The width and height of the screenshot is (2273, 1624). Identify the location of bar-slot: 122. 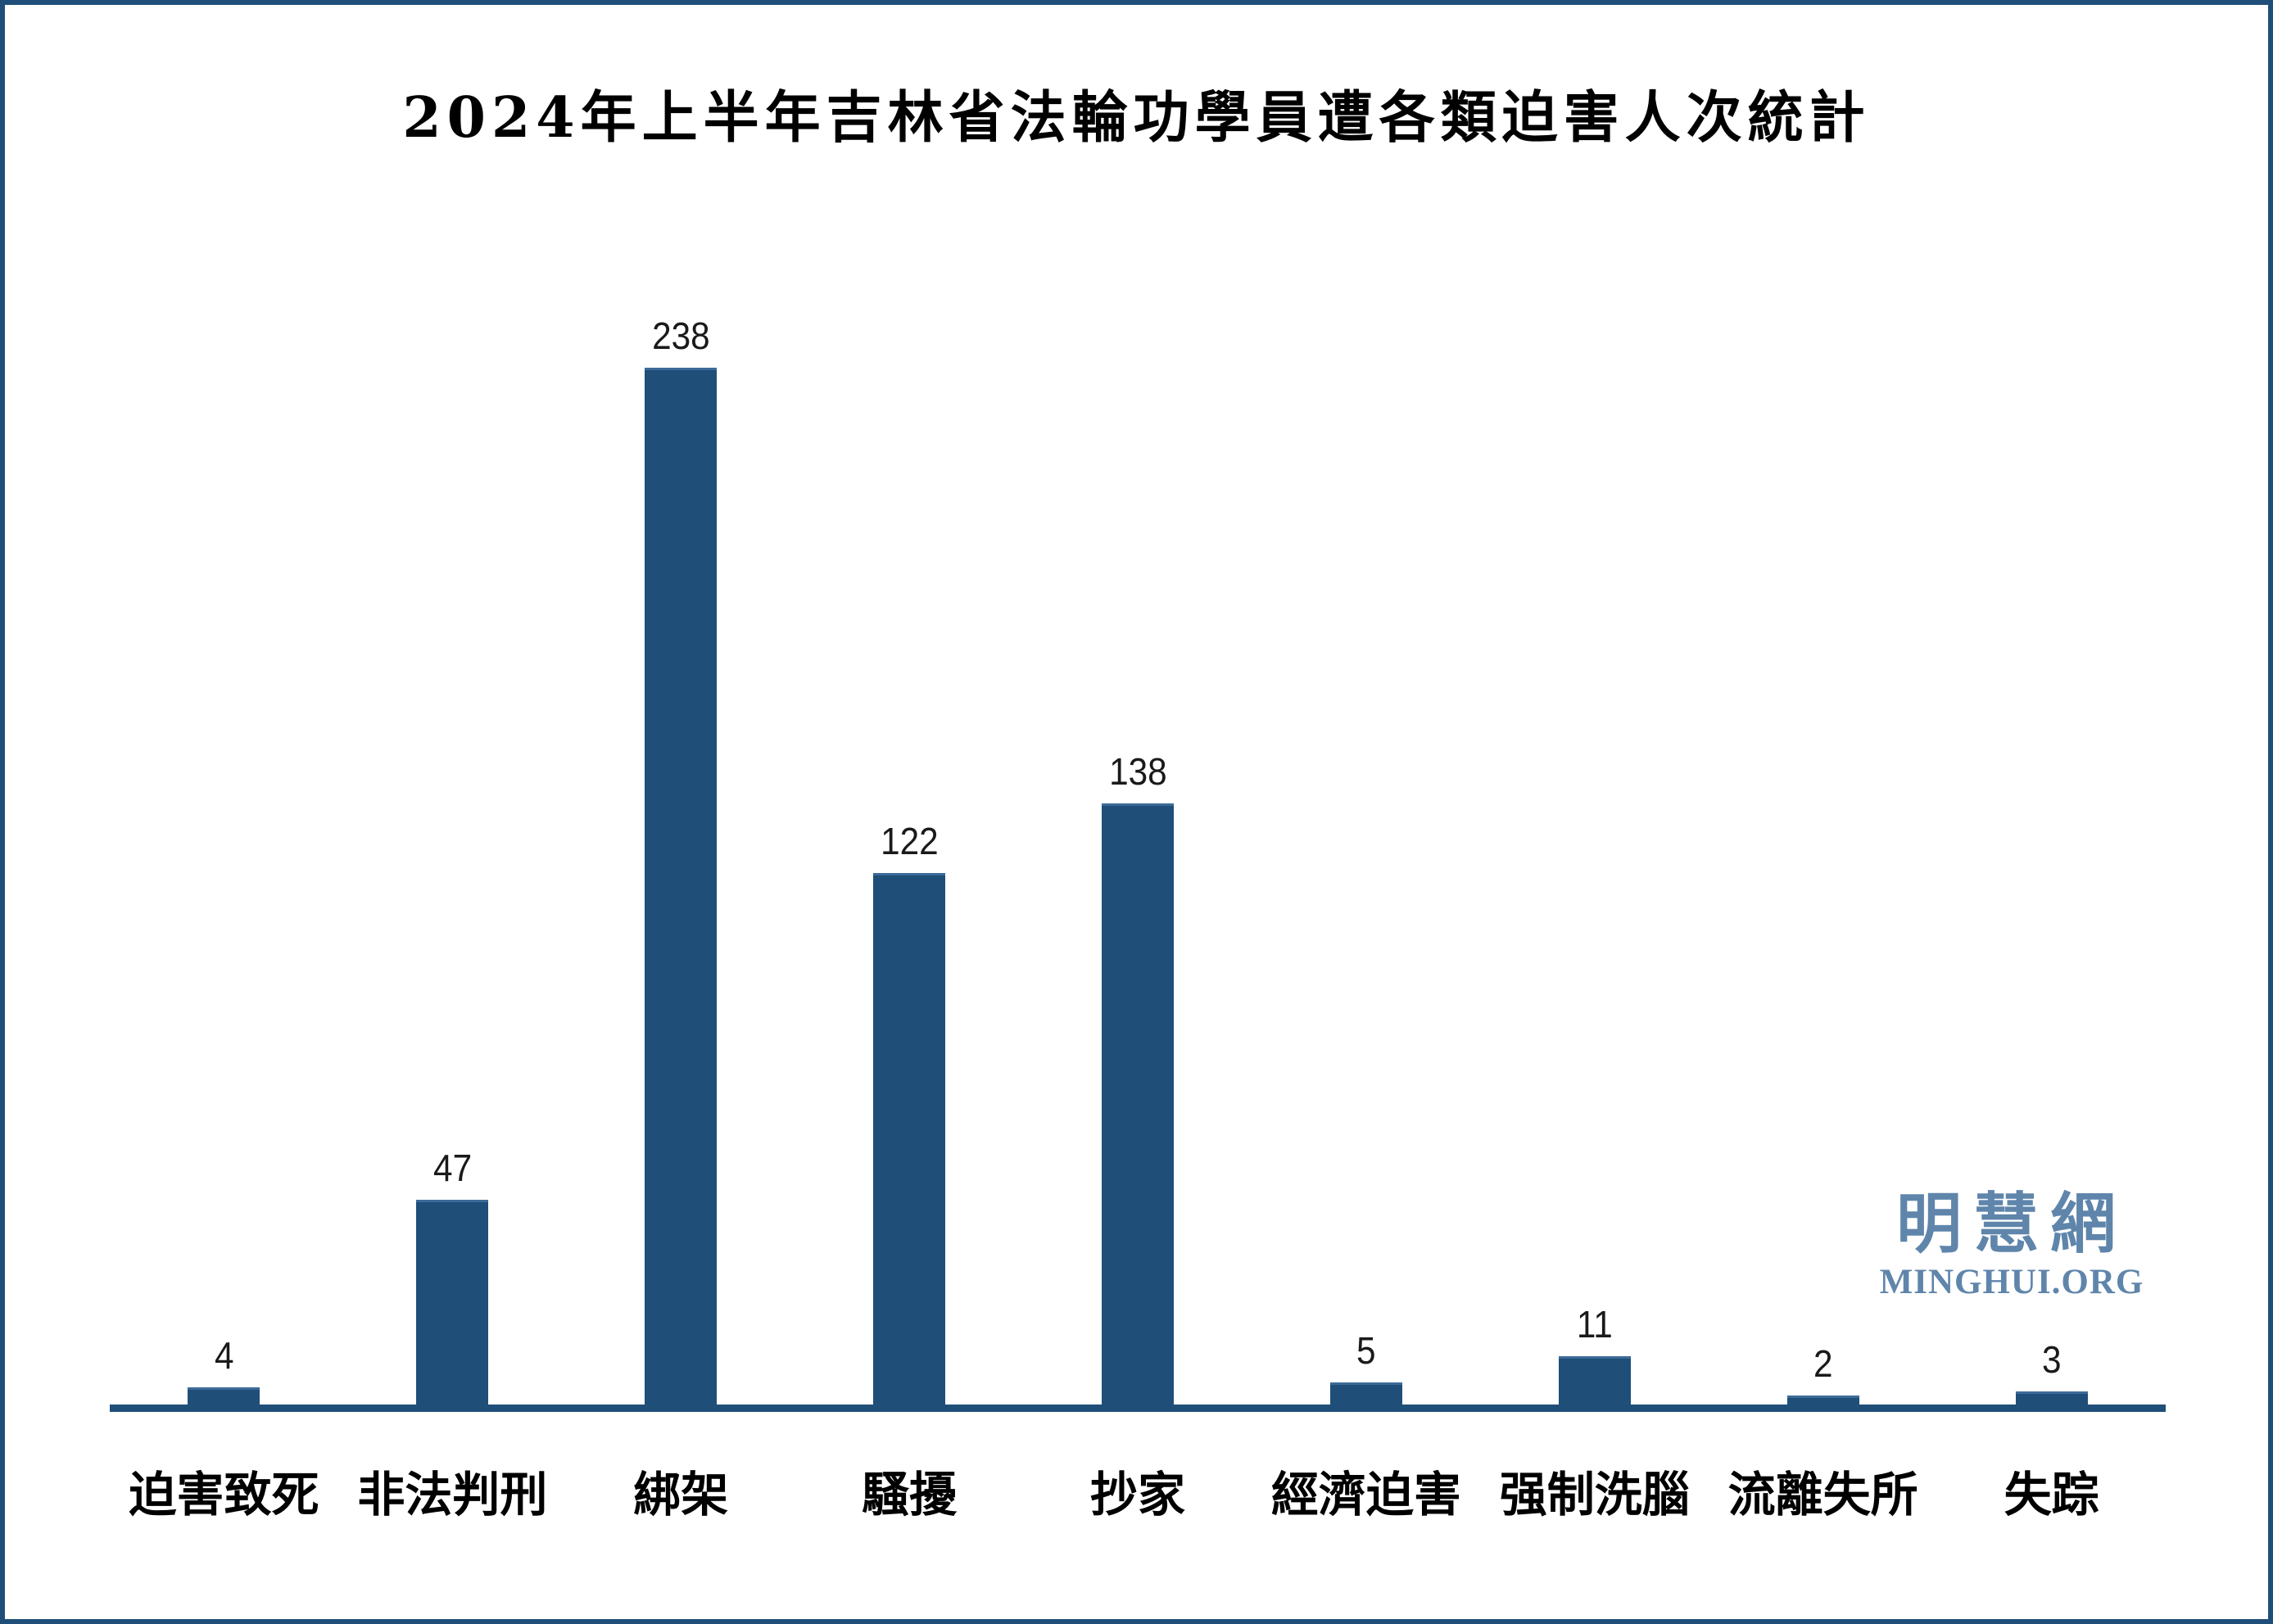
(909, 860).